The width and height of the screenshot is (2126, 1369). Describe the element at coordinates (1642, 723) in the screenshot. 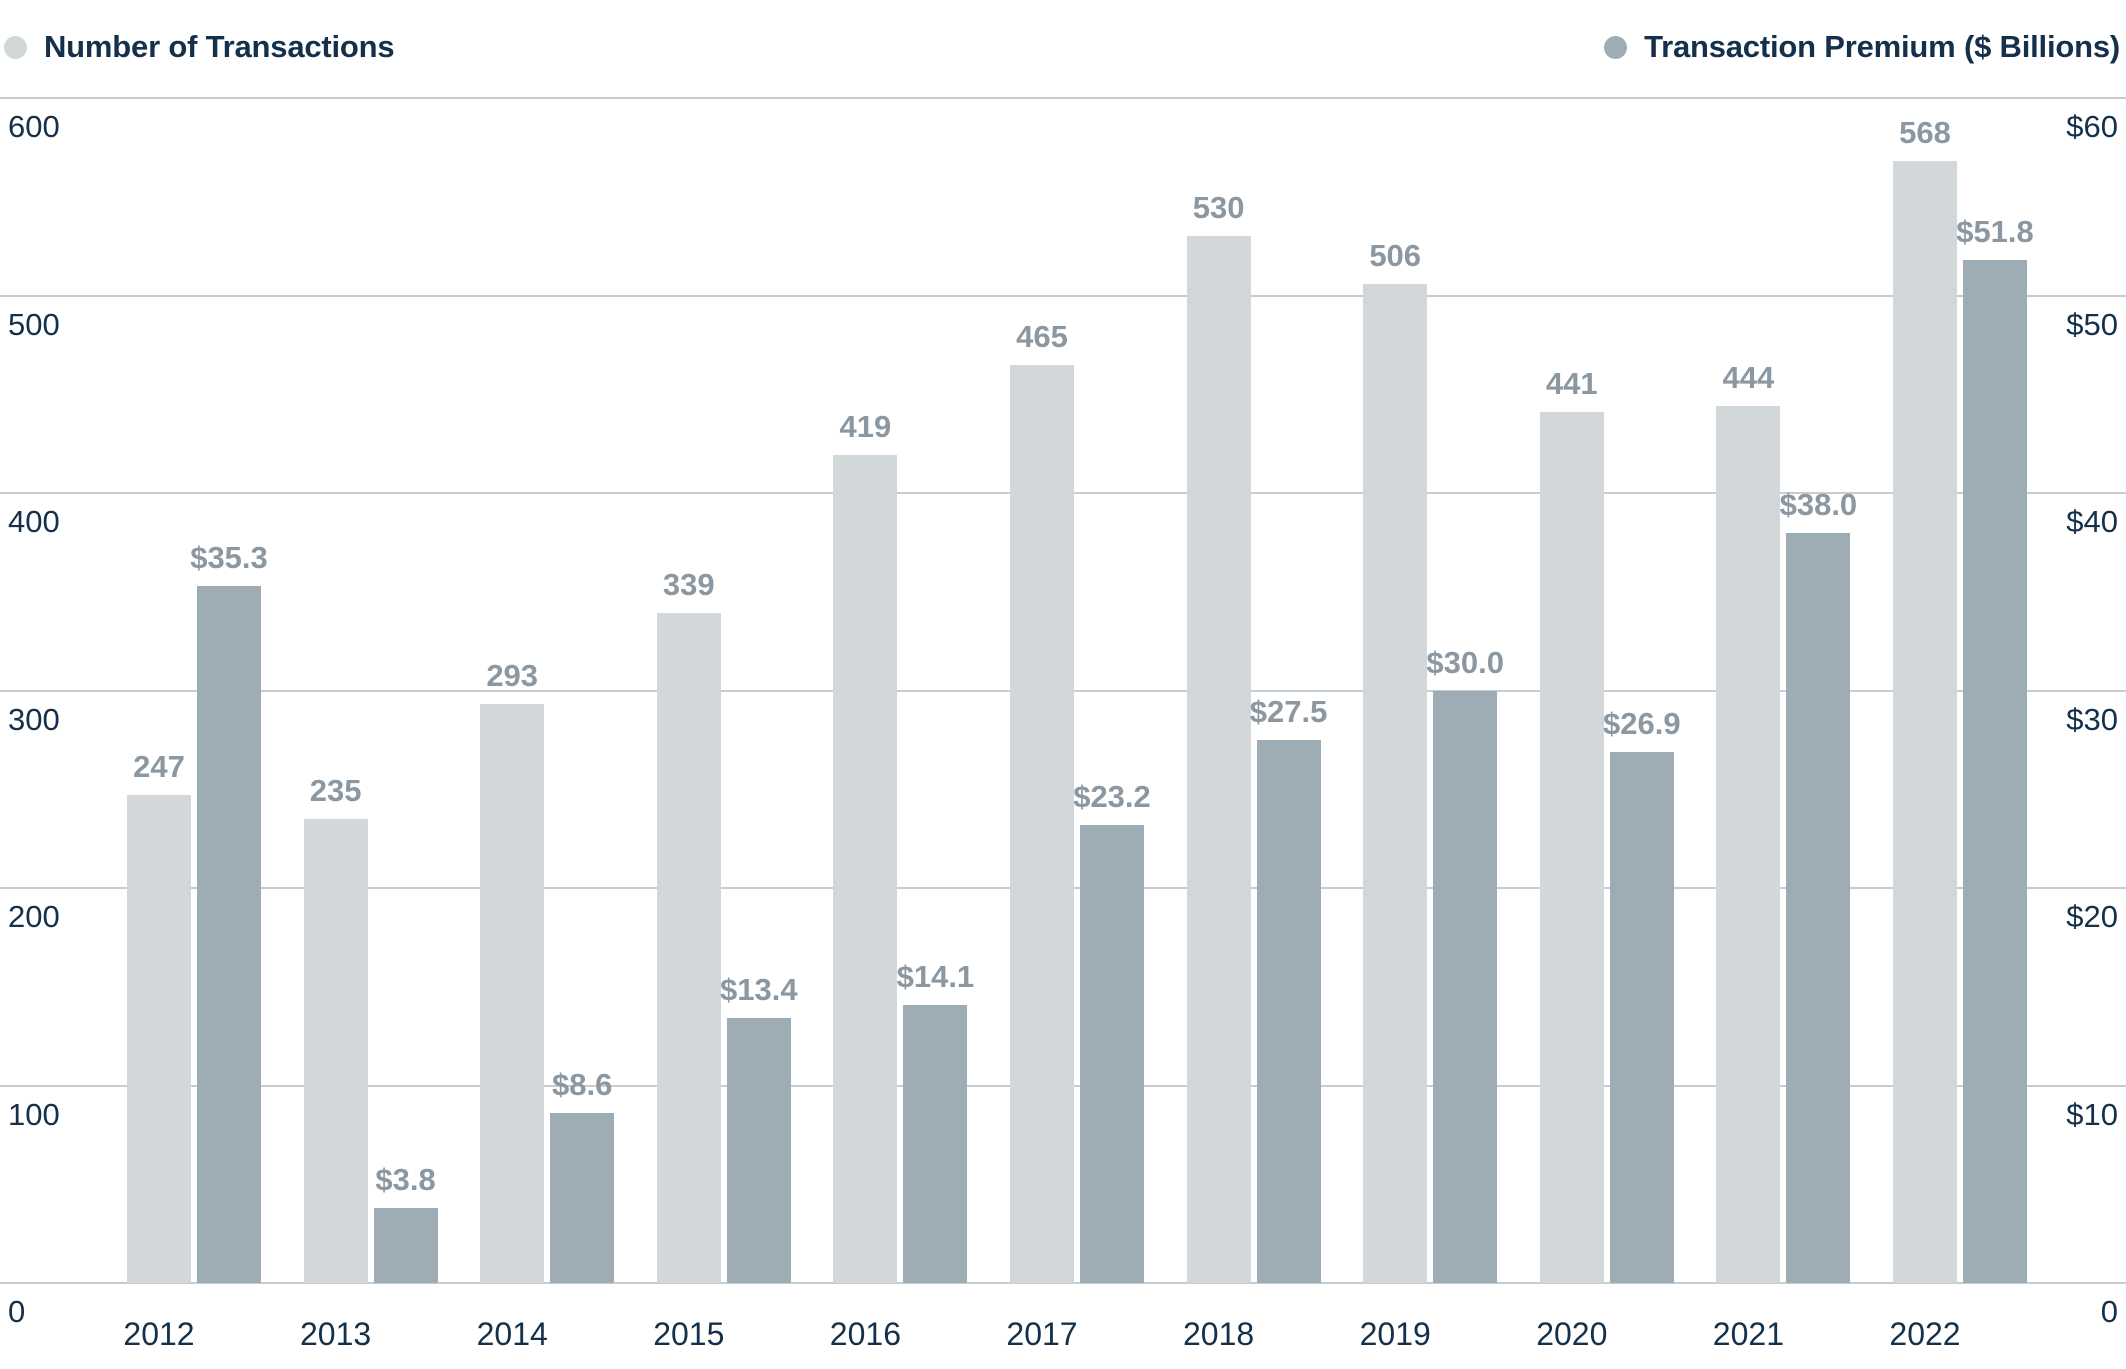

I see `bar-value-label-premium: $26.9` at that location.